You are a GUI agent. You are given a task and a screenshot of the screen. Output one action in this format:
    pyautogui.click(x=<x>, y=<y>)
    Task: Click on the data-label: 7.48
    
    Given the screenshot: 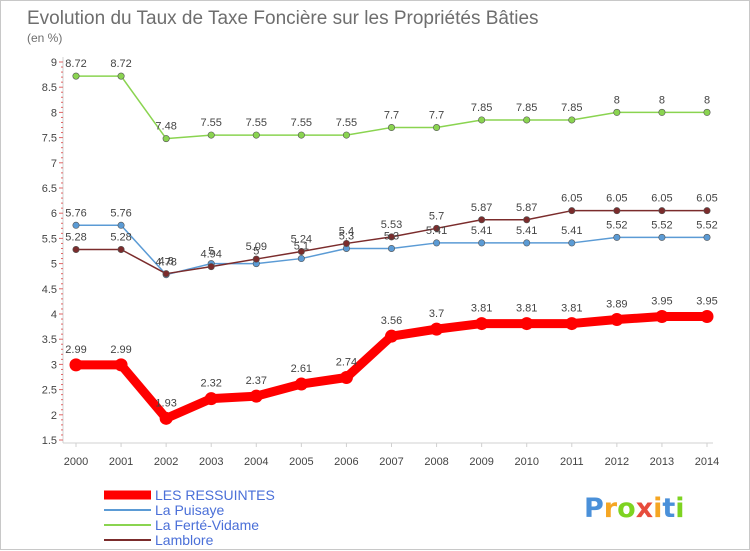 What is the action you would take?
    pyautogui.click(x=165, y=127)
    